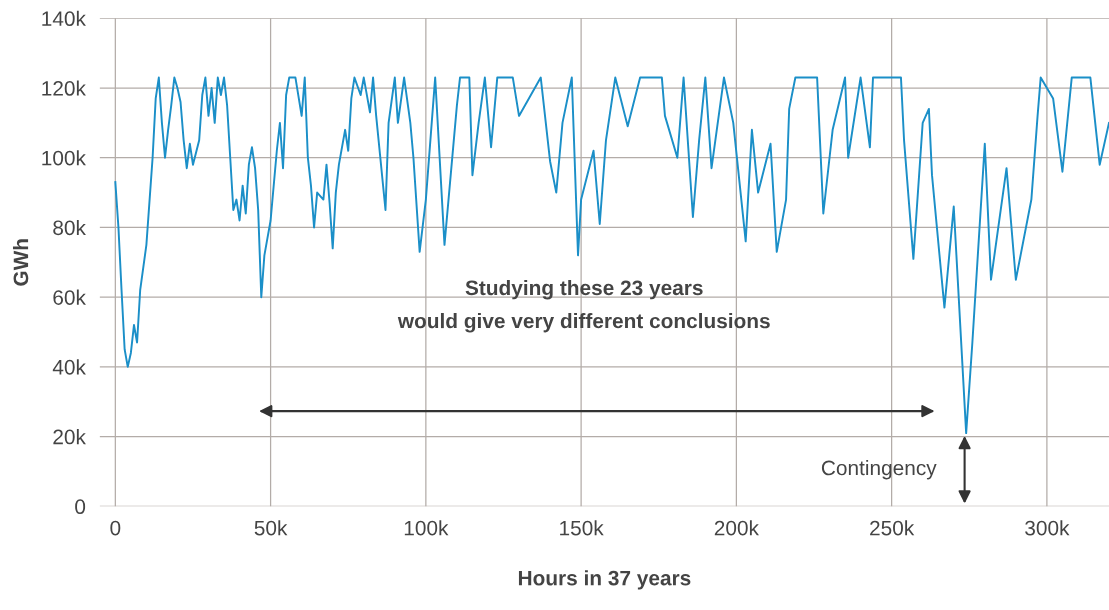 Image resolution: width=1109 pixels, height=610 pixels. I want to click on x-tick-label: 300k, so click(1047, 528).